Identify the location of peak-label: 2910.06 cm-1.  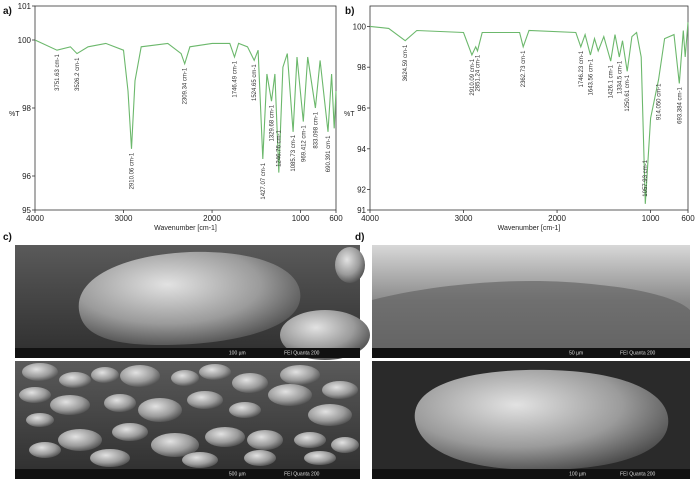
(132, 170).